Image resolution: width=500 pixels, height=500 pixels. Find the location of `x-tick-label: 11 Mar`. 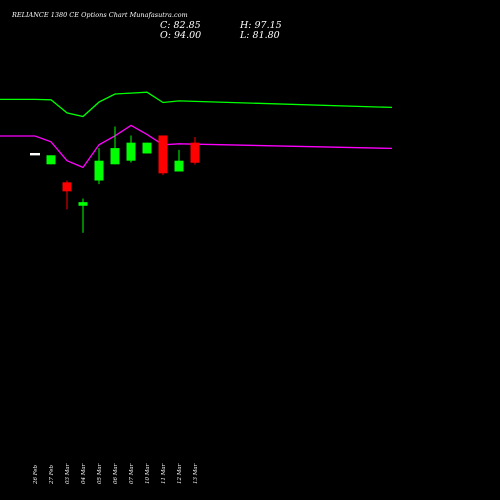

x-tick-label: 11 Mar is located at coordinates (164, 473).